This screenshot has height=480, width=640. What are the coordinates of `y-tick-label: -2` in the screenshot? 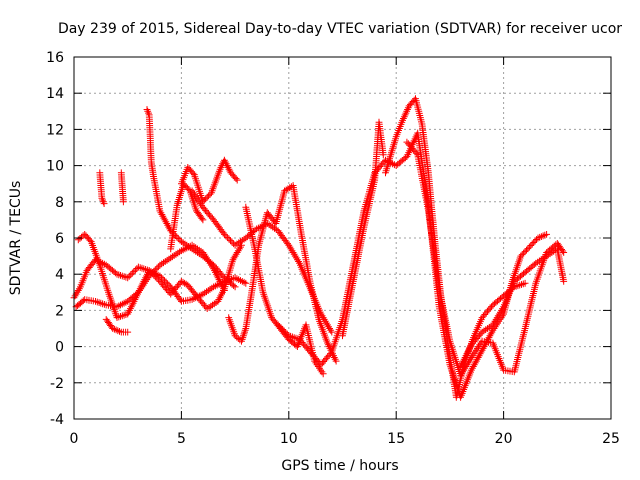 It's located at (57, 384).